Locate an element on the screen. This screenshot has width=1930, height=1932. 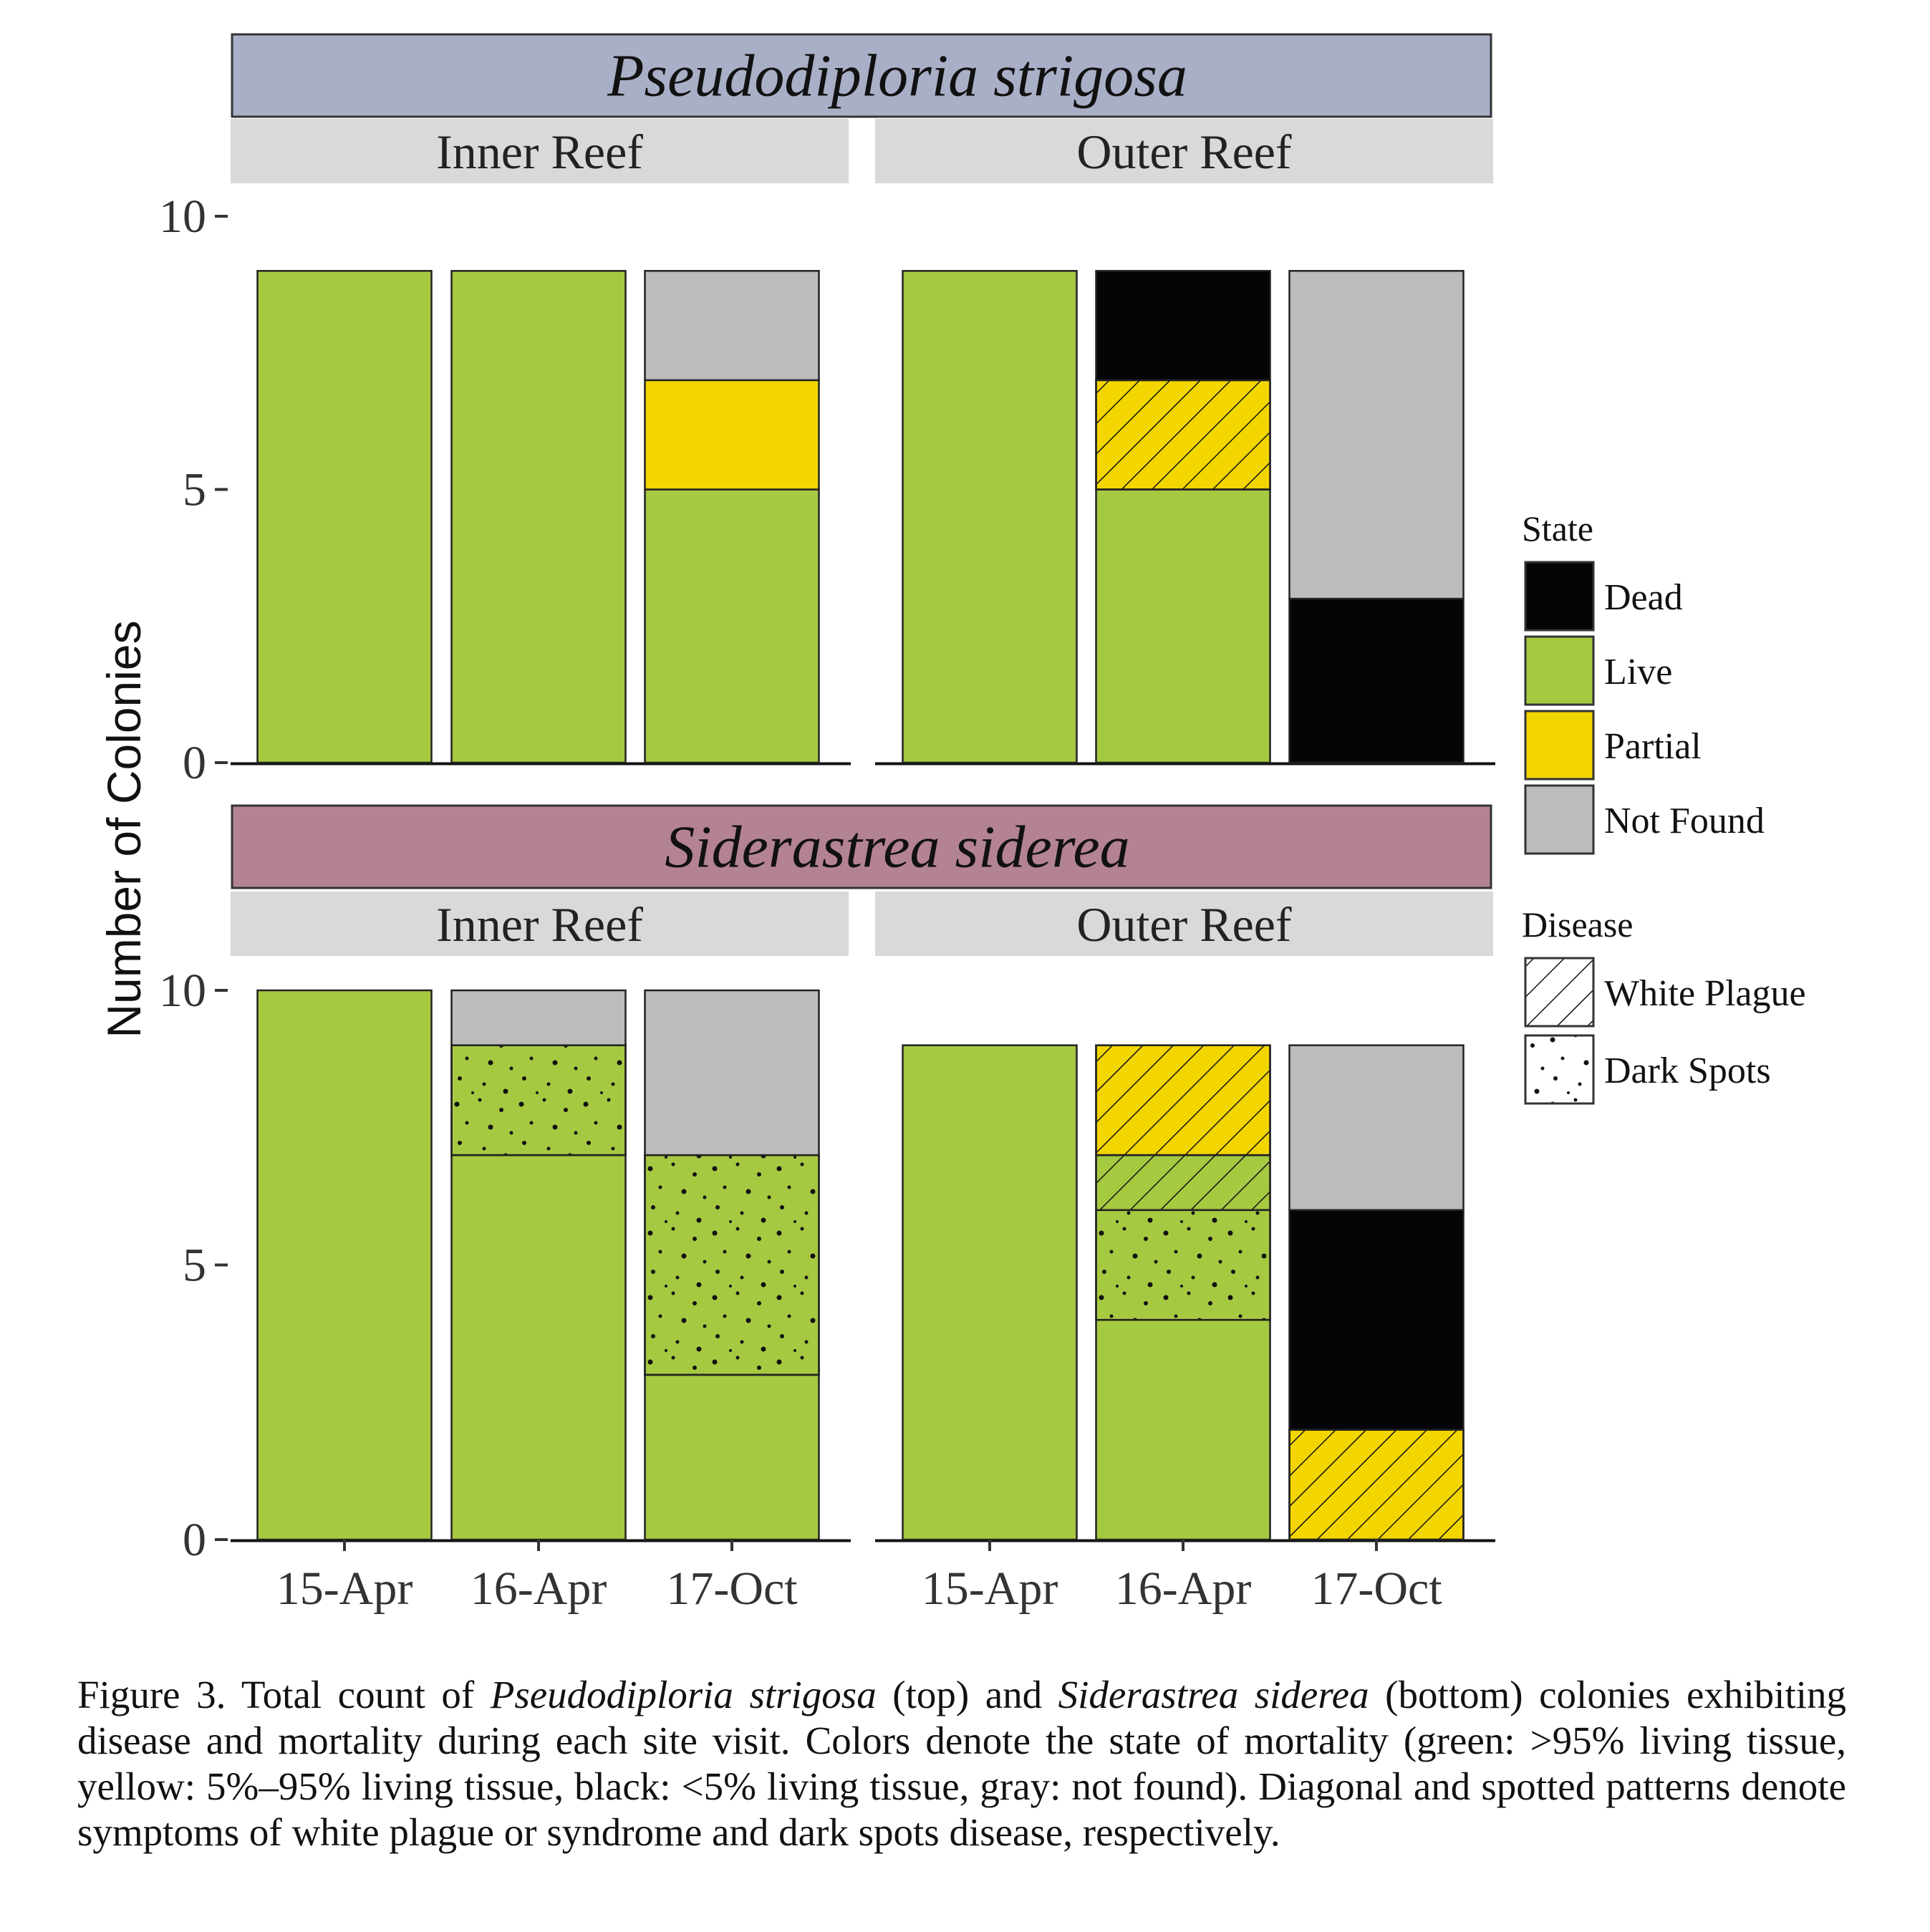
legend-label-dead: Dead is located at coordinates (1644, 597).